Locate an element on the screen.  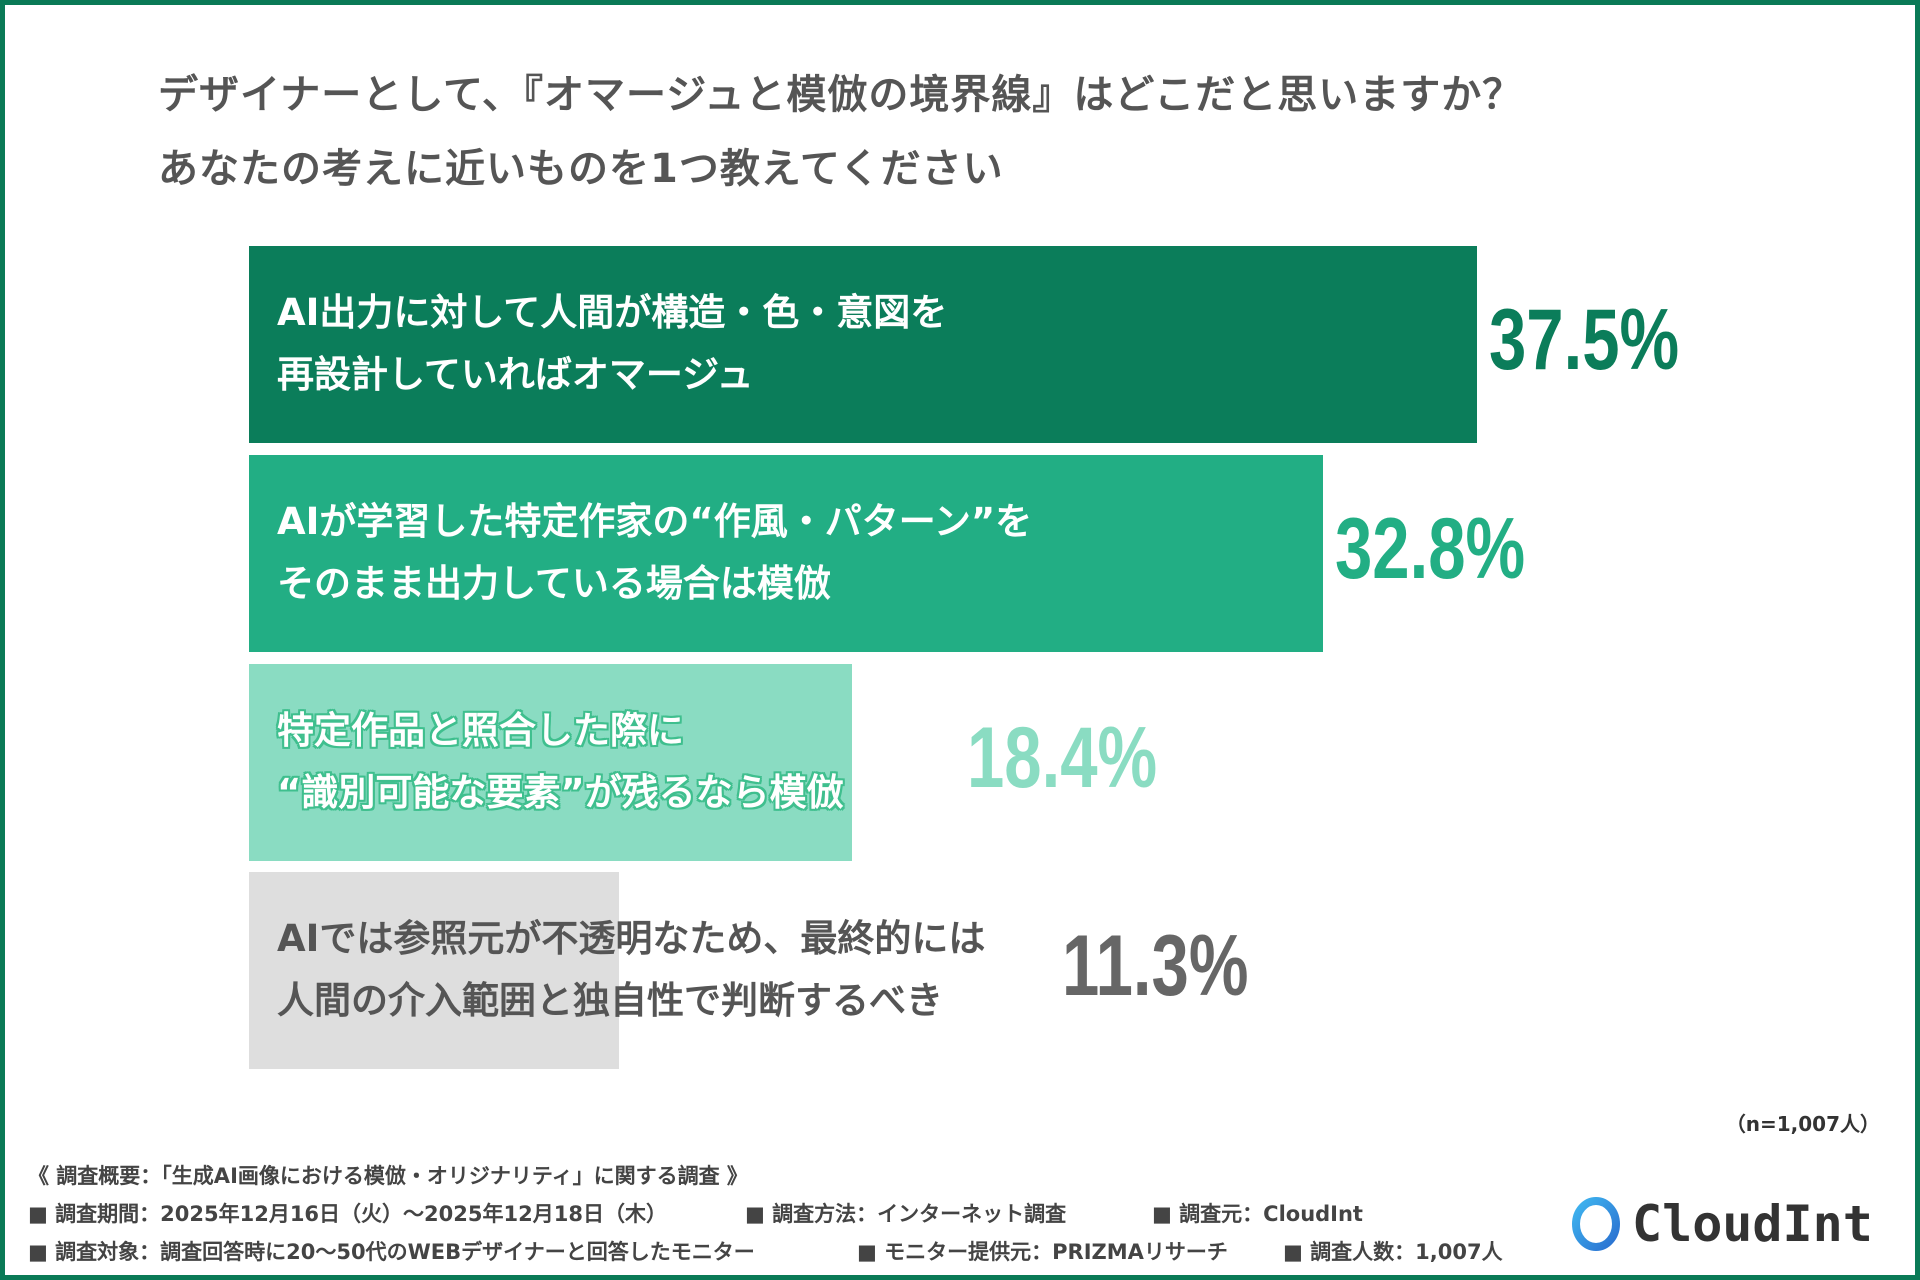
bar-label-line: 特定作品と照合した際に is located at coordinates (480, 730).